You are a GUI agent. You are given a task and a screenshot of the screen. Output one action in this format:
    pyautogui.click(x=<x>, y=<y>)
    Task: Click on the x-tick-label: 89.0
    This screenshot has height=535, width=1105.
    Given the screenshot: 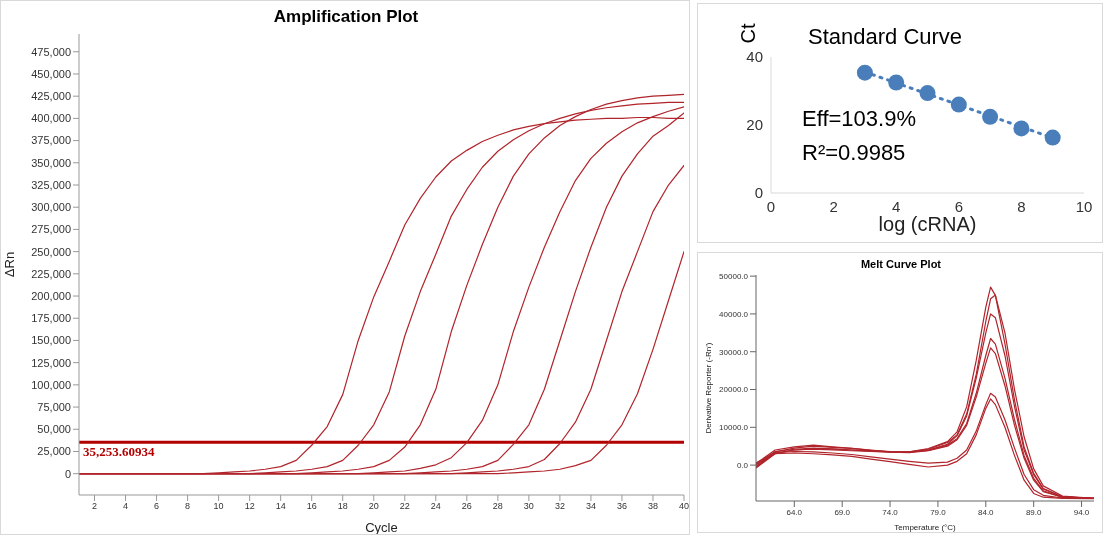 What is the action you would take?
    pyautogui.click(x=1034, y=512)
    